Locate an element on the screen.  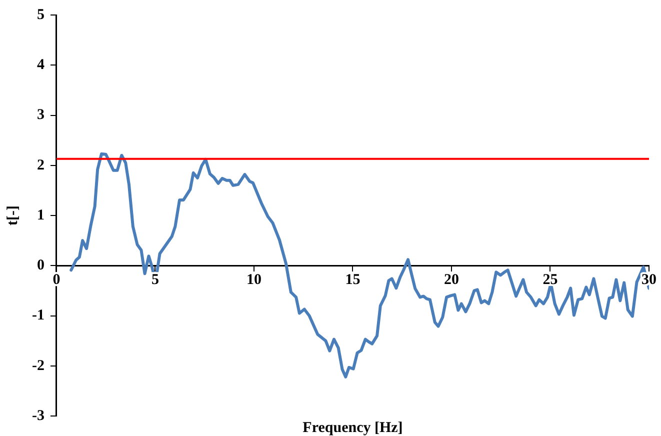
x-tick-label: 5 is located at coordinates (155, 280).